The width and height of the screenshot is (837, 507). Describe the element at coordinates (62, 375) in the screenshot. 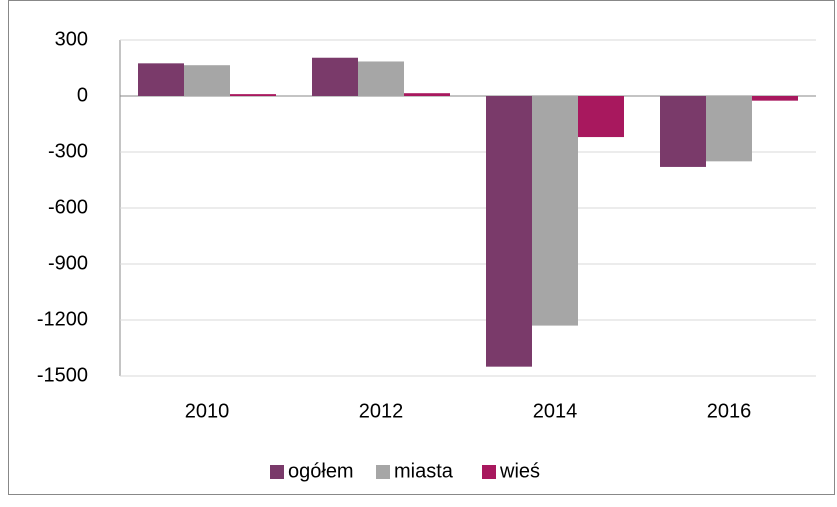

I see `y-tick-label: -1500` at that location.